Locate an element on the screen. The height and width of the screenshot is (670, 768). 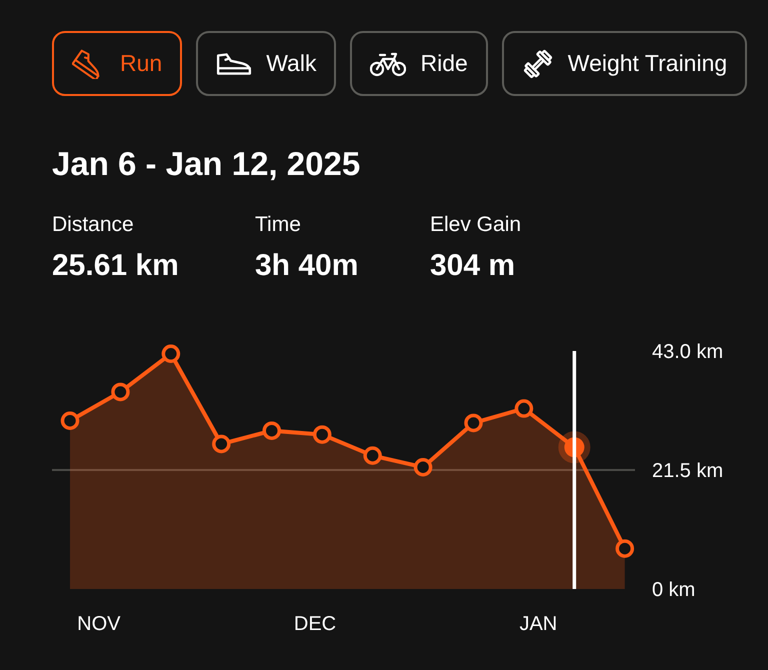
text: Time is located at coordinates (278, 225).